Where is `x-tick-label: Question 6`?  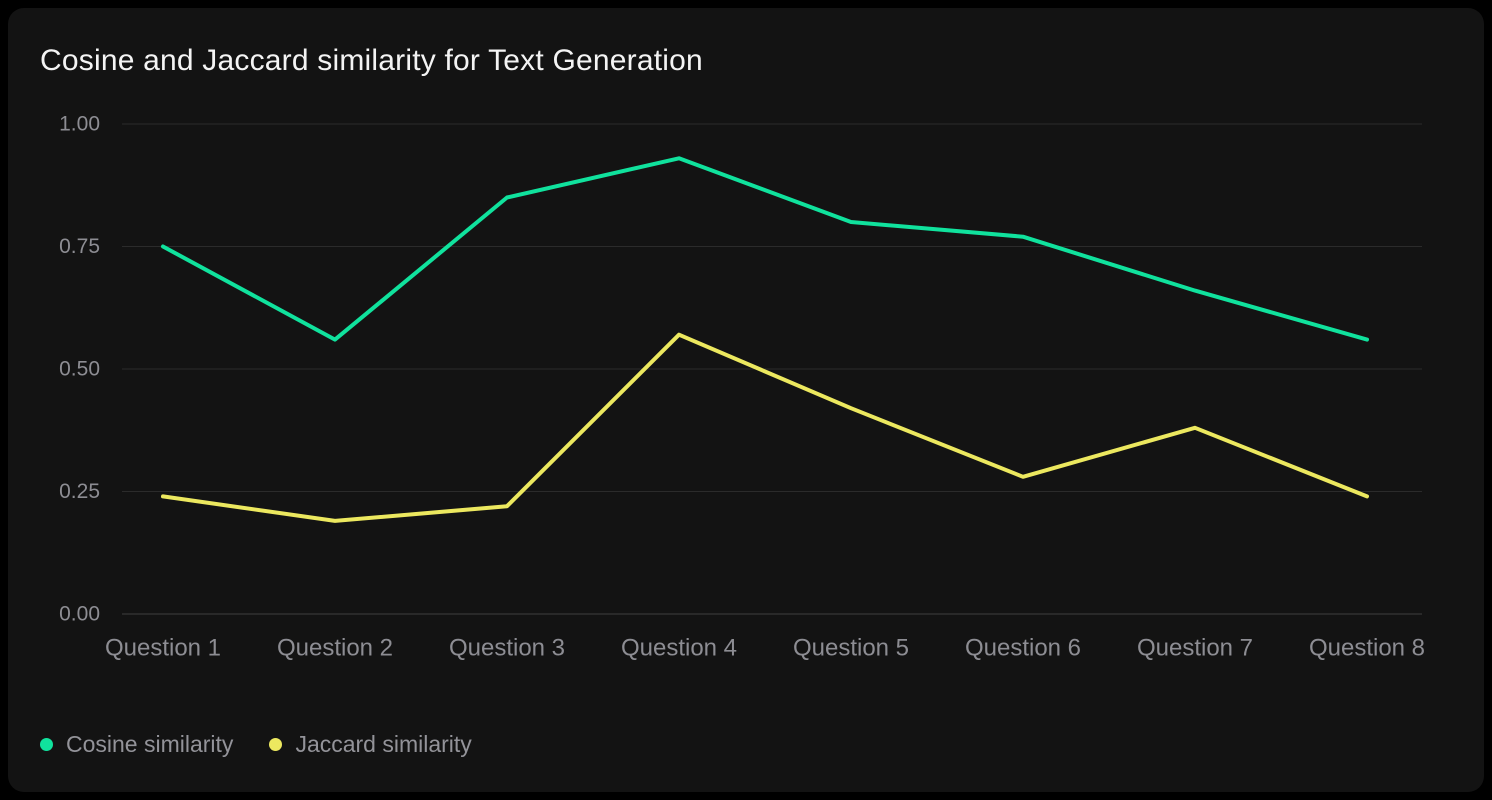
x-tick-label: Question 6 is located at coordinates (1023, 648).